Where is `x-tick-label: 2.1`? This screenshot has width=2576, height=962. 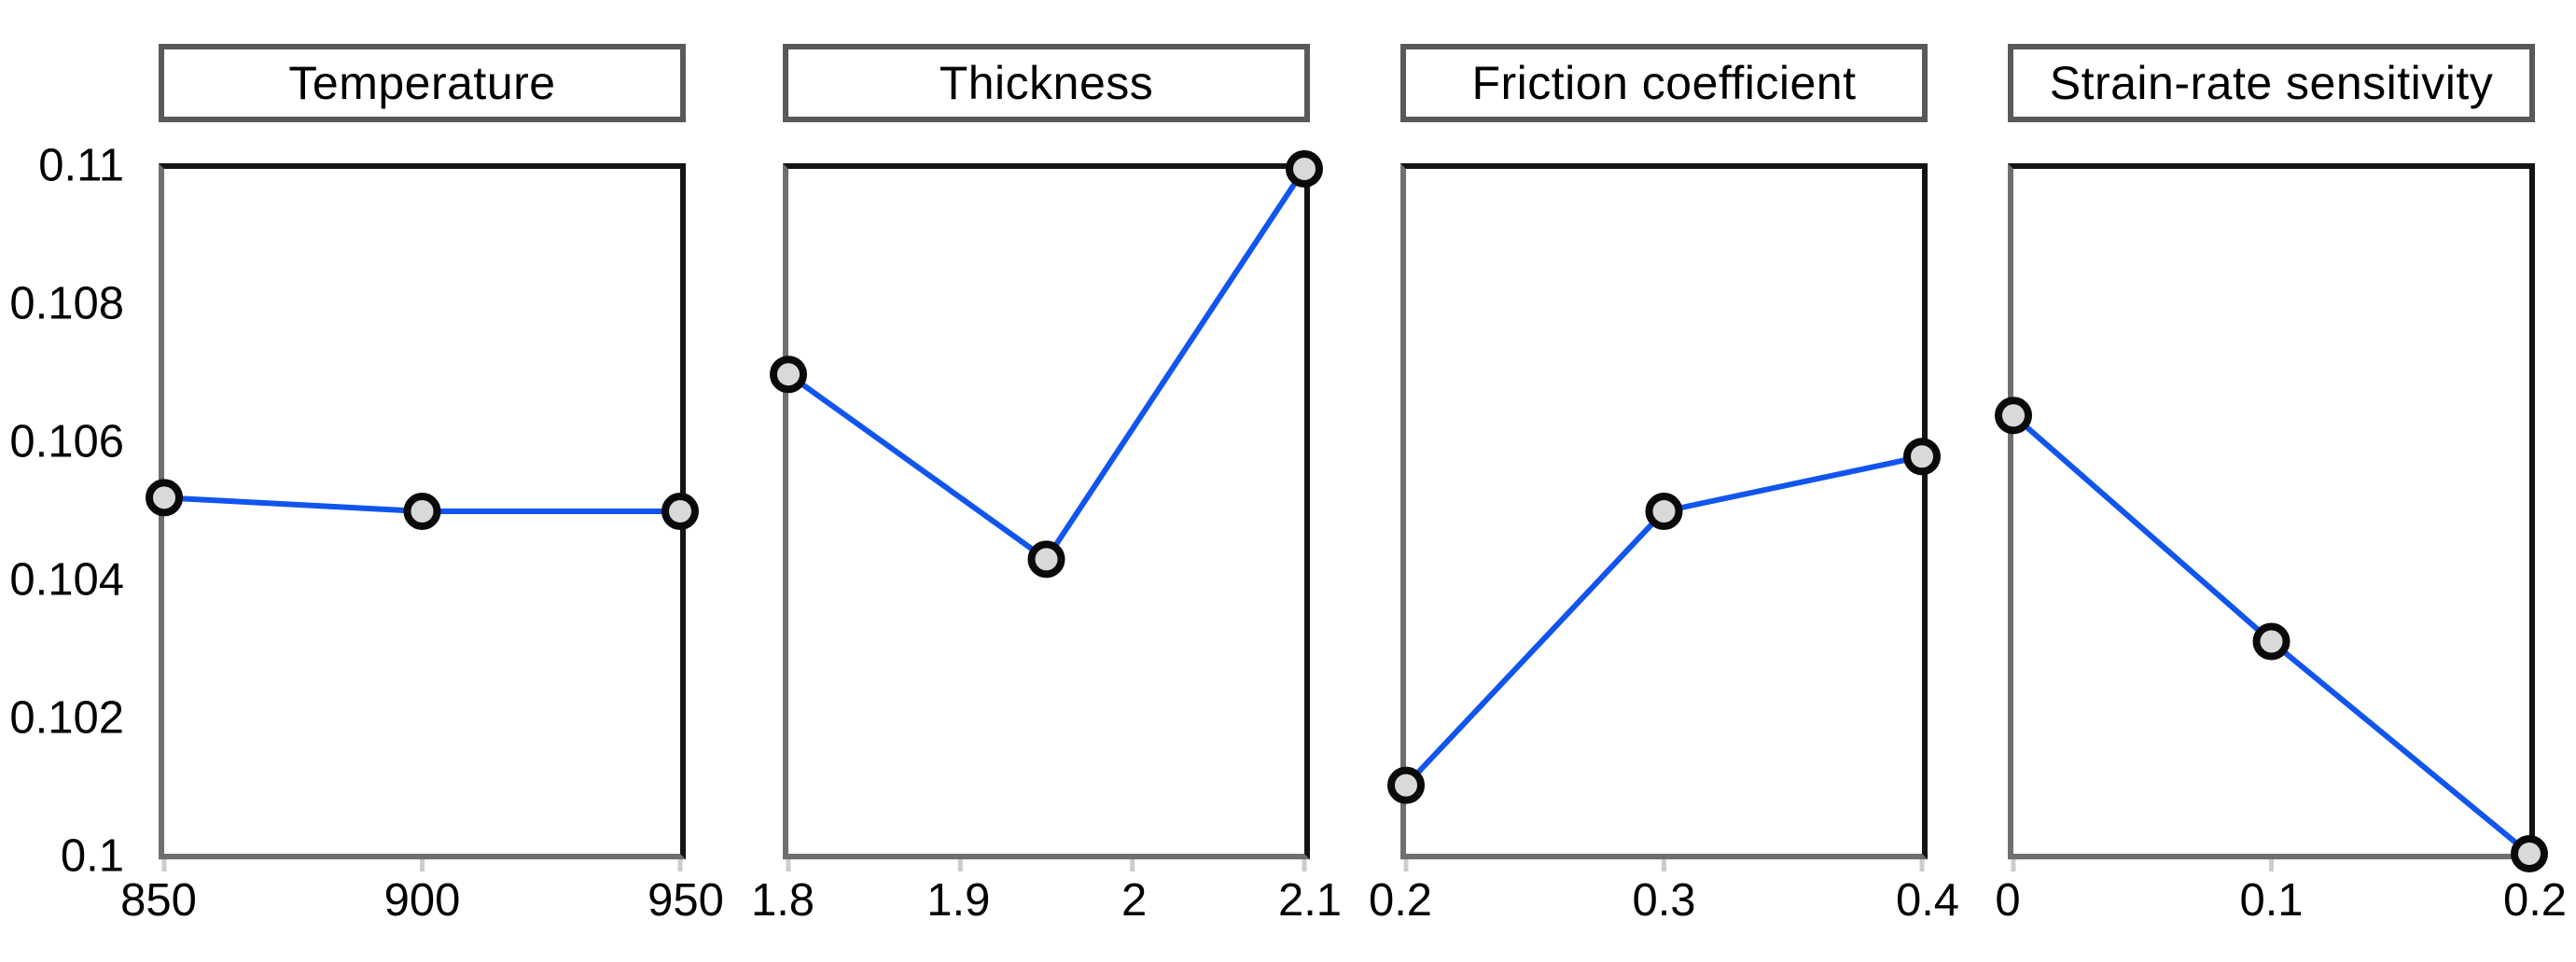 x-tick-label: 2.1 is located at coordinates (1310, 901).